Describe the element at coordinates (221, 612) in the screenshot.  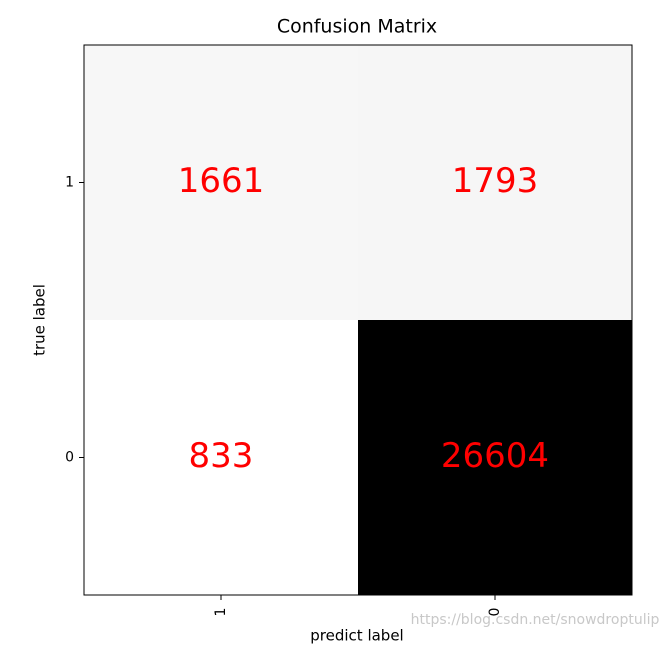
I see `x-tick-label: 1` at that location.